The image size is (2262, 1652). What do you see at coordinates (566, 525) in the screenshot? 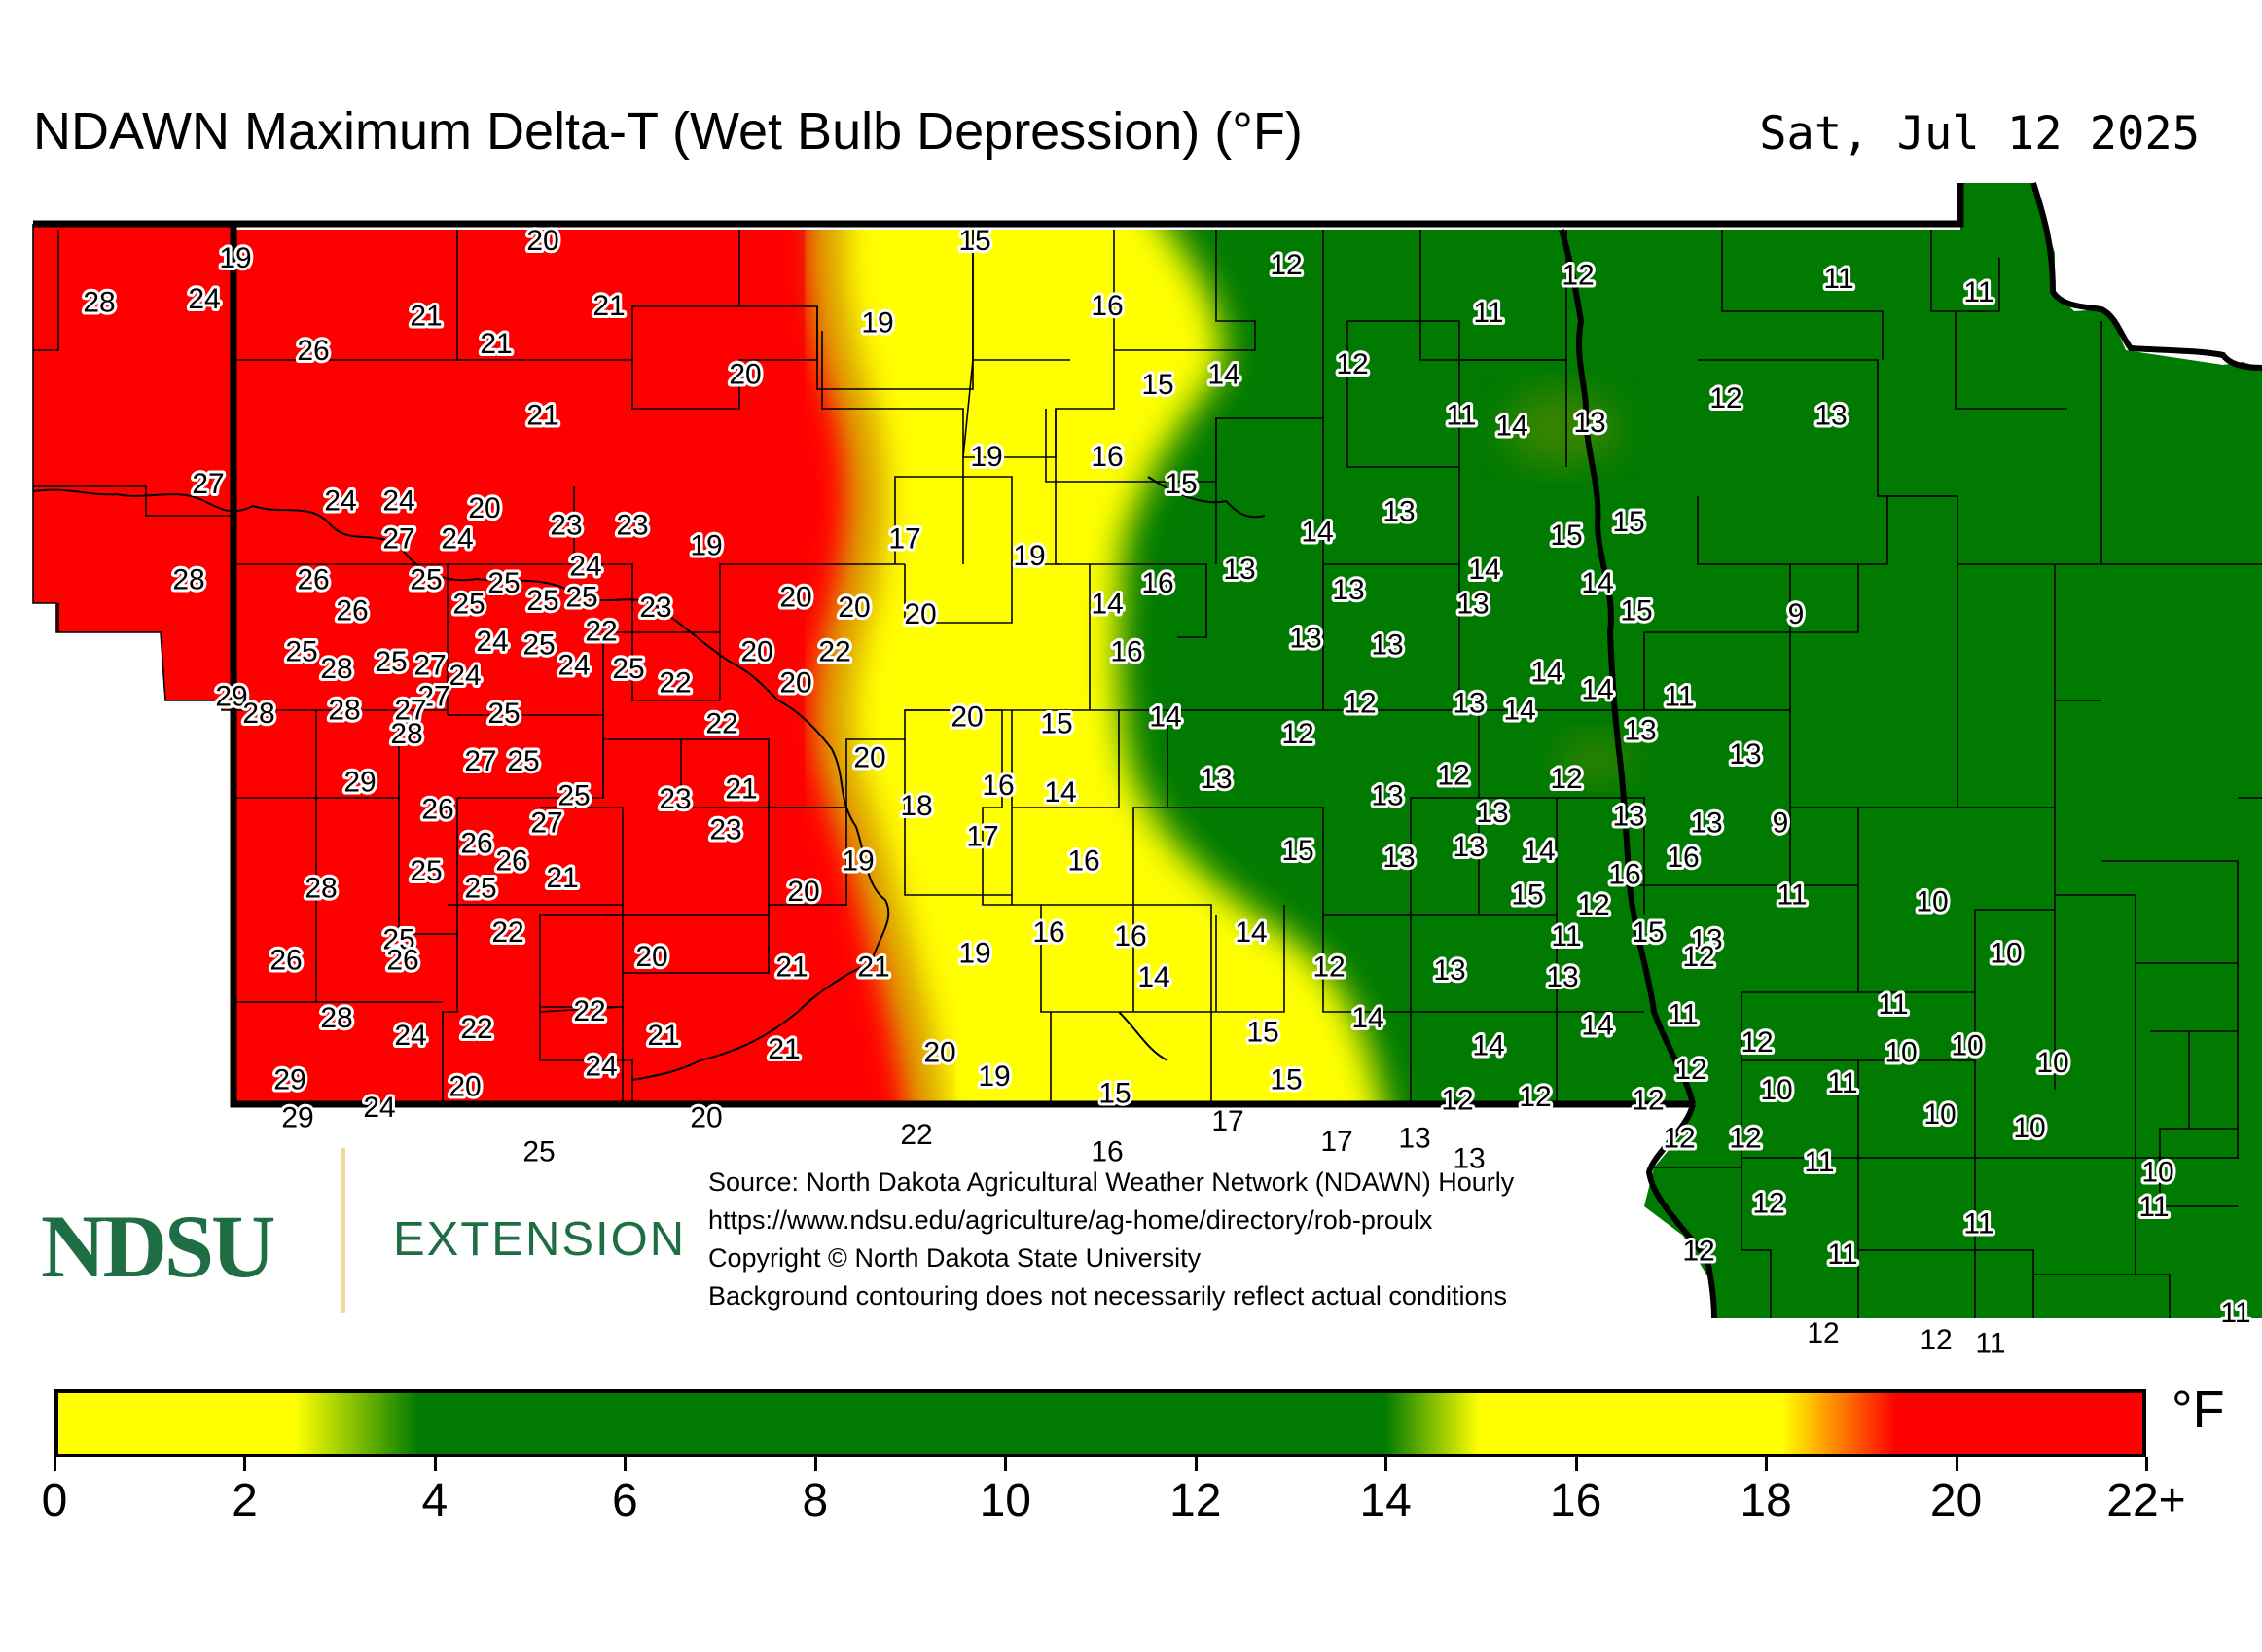
I see `station-value: 23` at bounding box center [566, 525].